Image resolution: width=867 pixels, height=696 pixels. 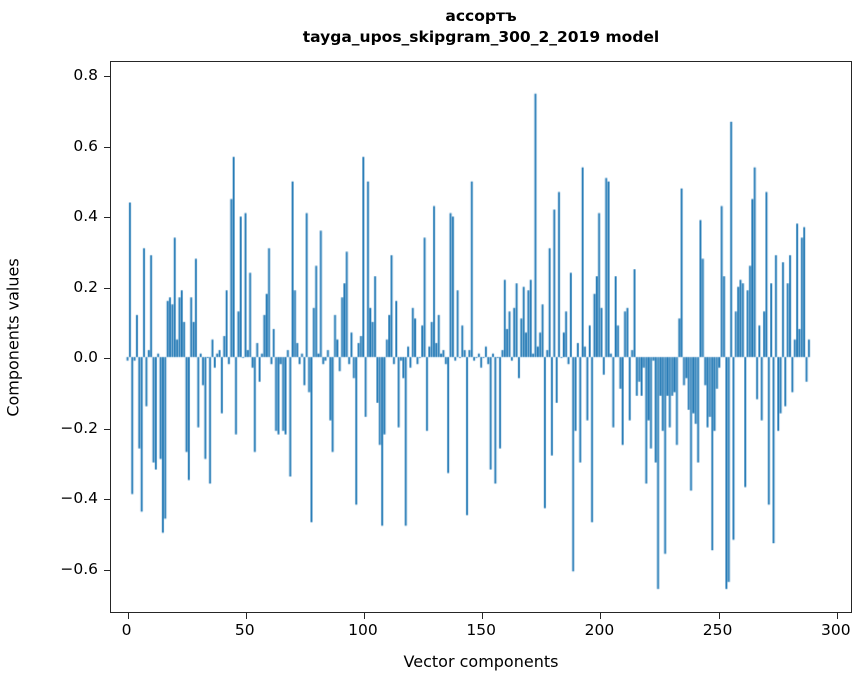 What do you see at coordinates (85, 145) in the screenshot?
I see `y-tick-label: 0.6` at bounding box center [85, 145].